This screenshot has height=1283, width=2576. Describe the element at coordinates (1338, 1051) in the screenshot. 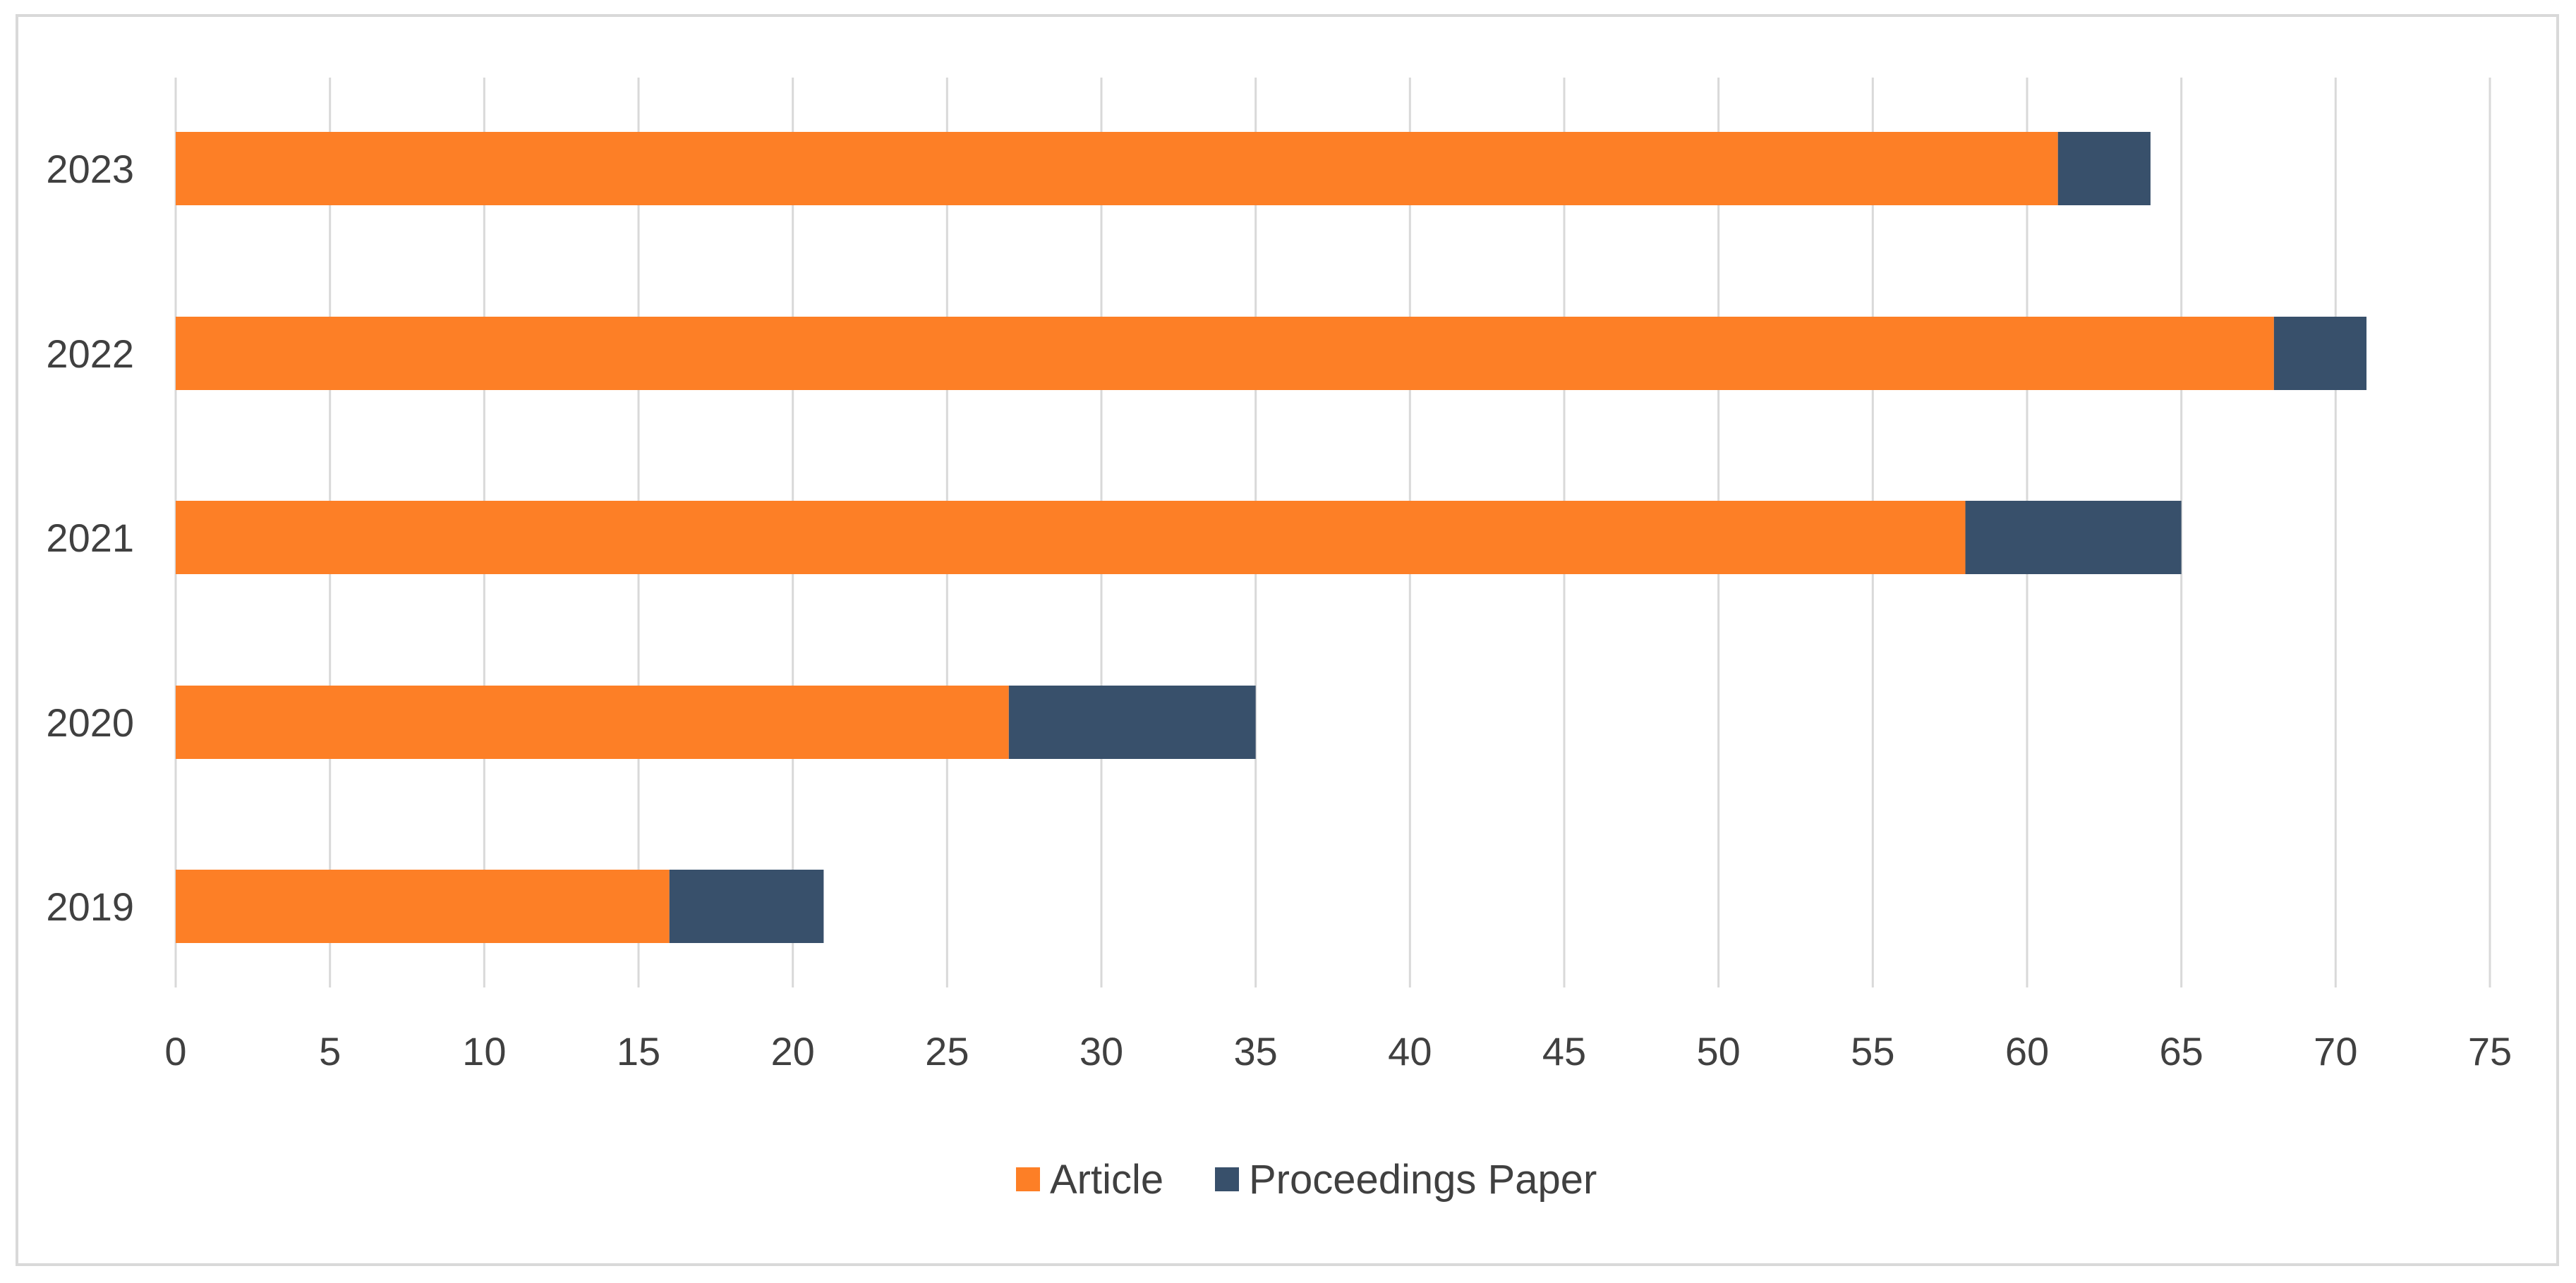

I see `x-axis-labels: 0 5 10 15 20 25 30 35 40 45 50 55 60 65 70 75` at that location.